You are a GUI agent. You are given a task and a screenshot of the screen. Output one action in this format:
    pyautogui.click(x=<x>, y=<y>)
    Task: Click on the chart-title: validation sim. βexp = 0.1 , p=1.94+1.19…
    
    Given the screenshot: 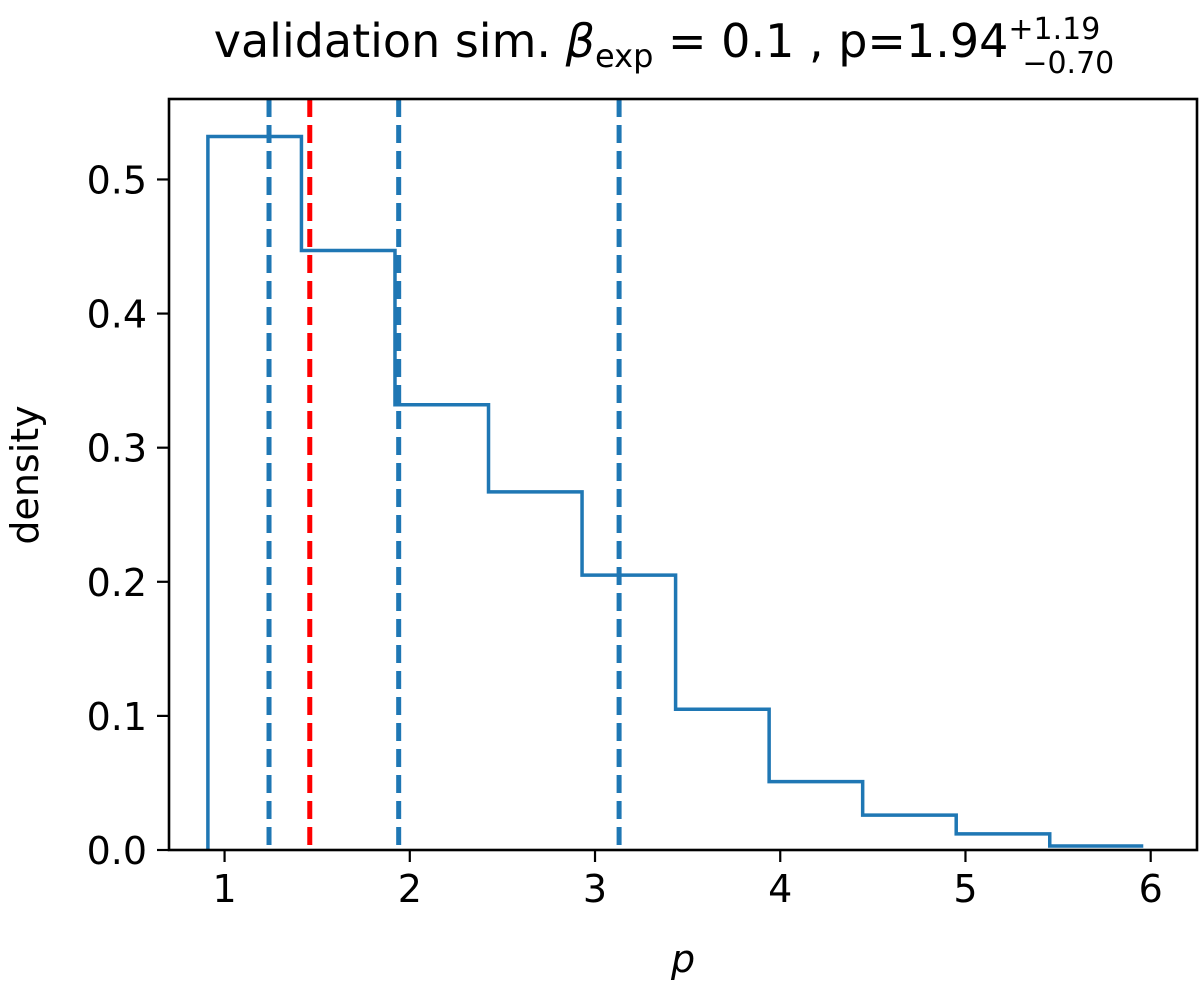 What is the action you would take?
    pyautogui.click(x=664, y=46)
    